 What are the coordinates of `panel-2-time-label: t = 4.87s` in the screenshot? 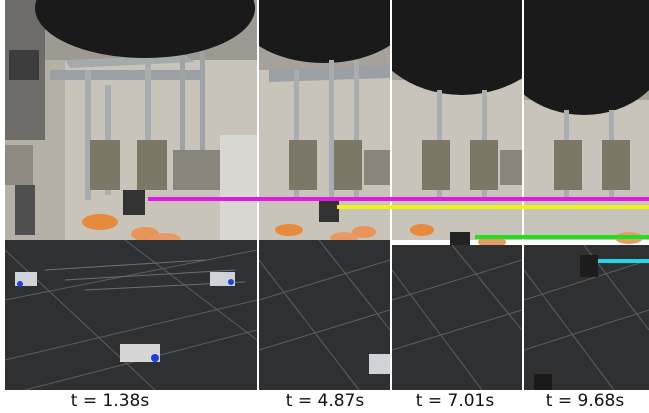 It's located at (325, 401).